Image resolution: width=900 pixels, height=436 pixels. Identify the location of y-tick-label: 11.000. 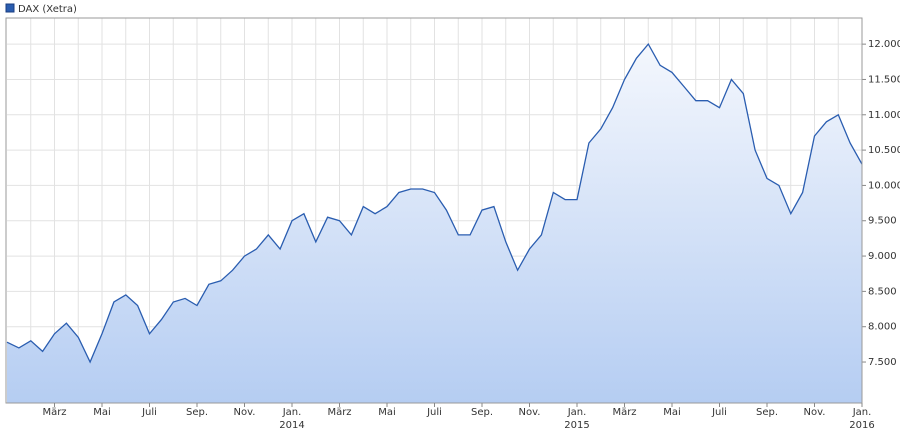
(884, 115).